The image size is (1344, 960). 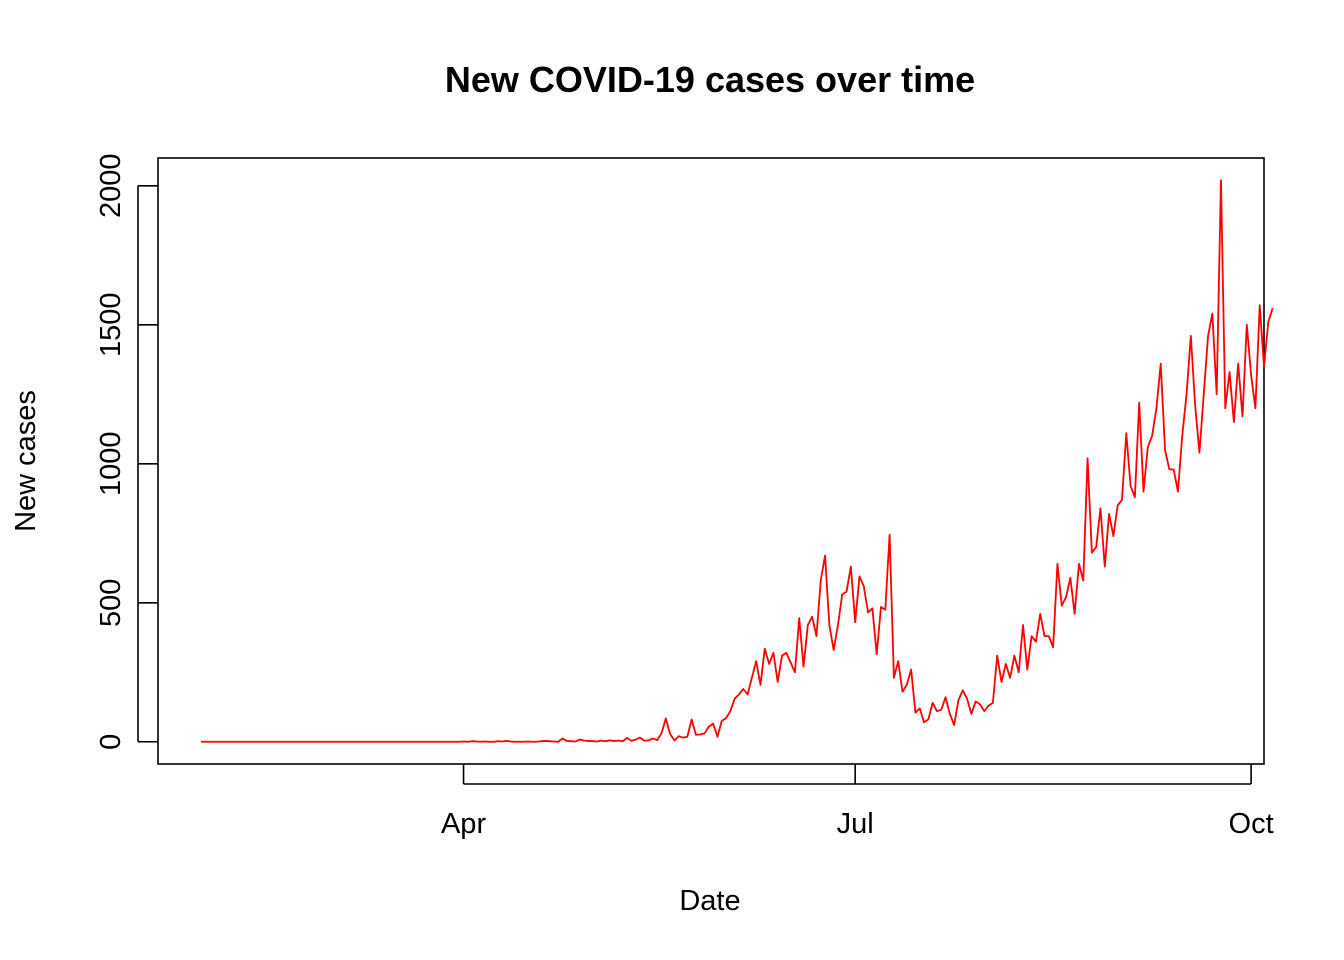 I want to click on y-axis: 0 500 1000 1500 2000, so click(x=126, y=452).